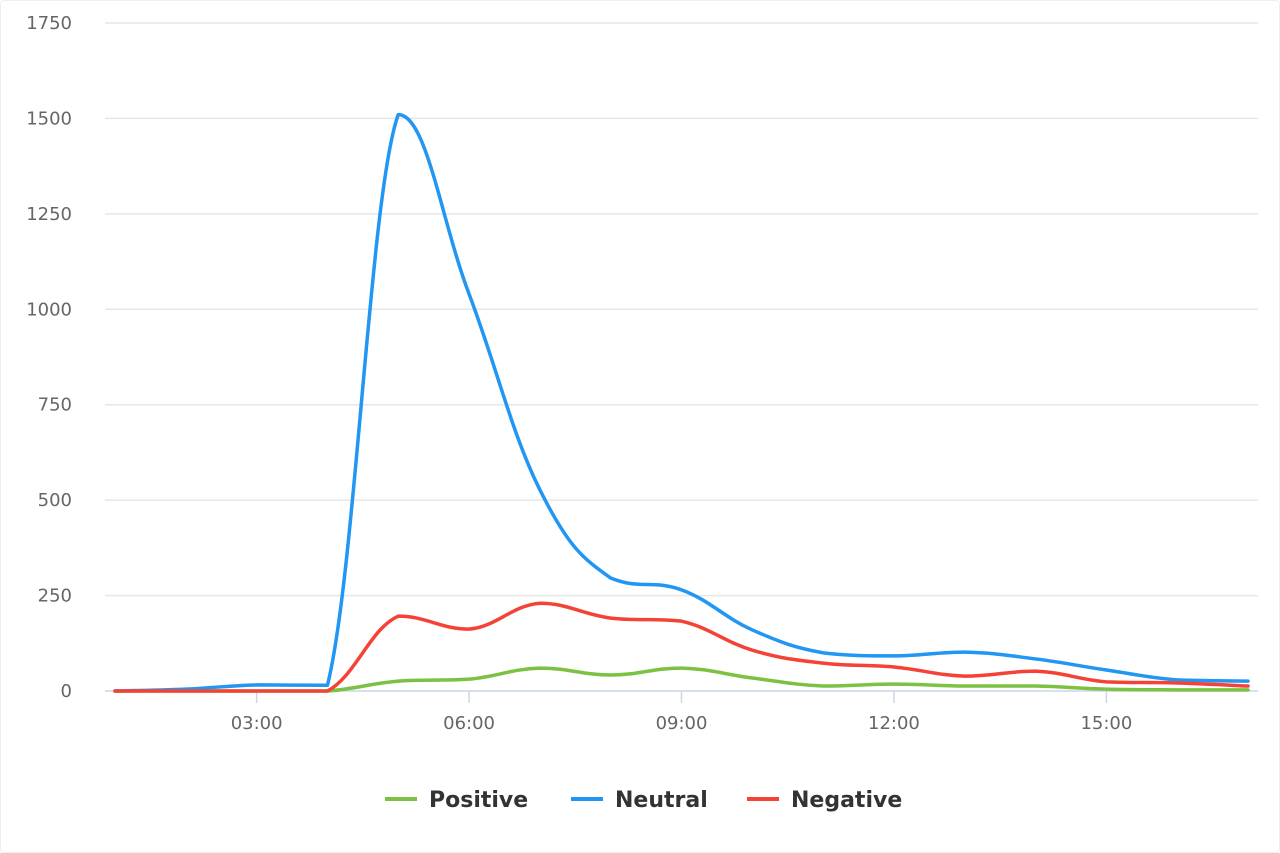  What do you see at coordinates (846, 800) in the screenshot?
I see `legend-label-negative: Negative` at bounding box center [846, 800].